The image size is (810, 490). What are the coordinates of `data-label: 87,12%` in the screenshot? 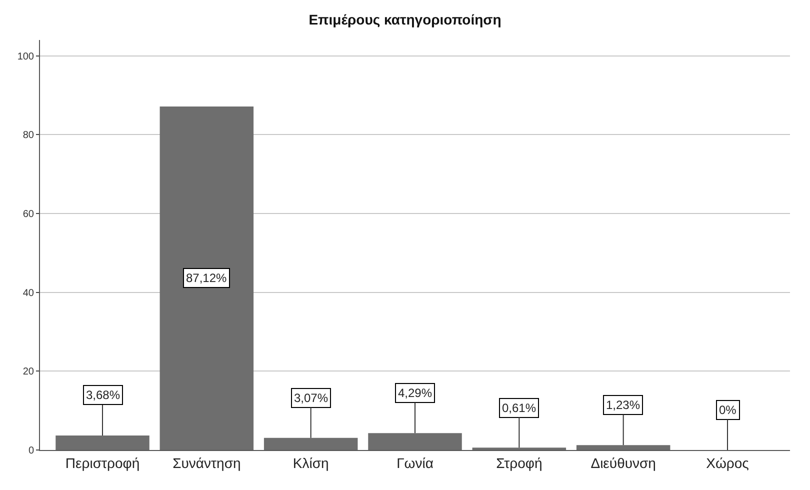 It's located at (207, 278).